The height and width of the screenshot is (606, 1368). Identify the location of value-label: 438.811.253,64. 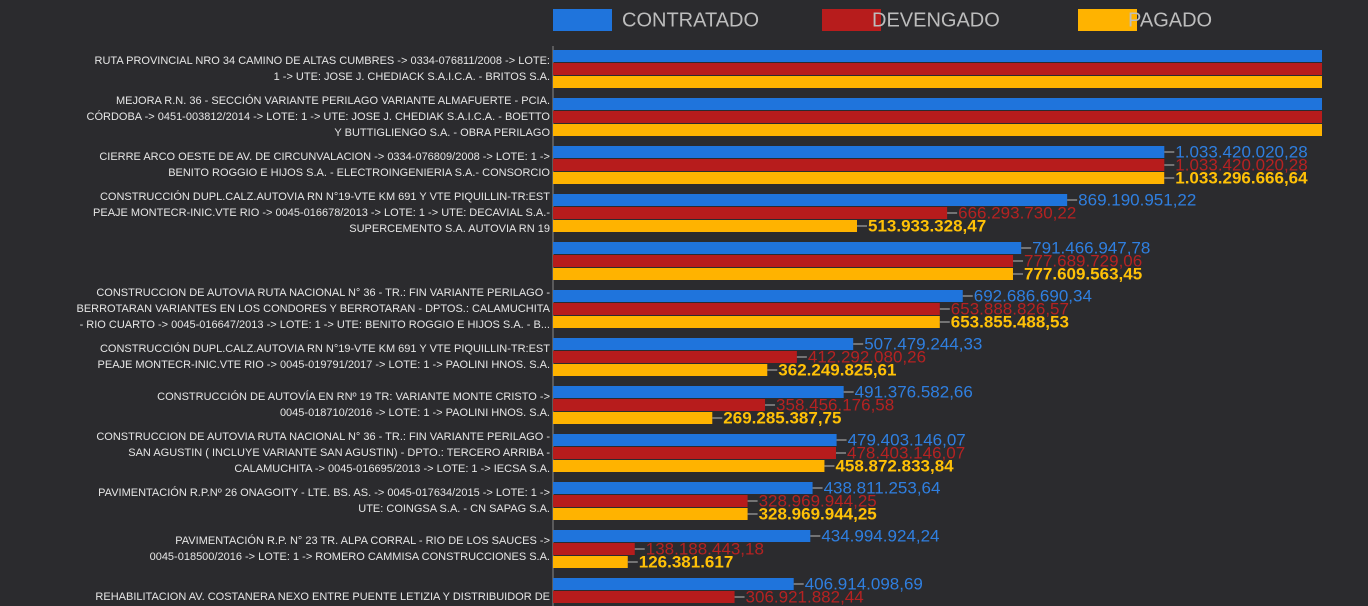
(882, 487).